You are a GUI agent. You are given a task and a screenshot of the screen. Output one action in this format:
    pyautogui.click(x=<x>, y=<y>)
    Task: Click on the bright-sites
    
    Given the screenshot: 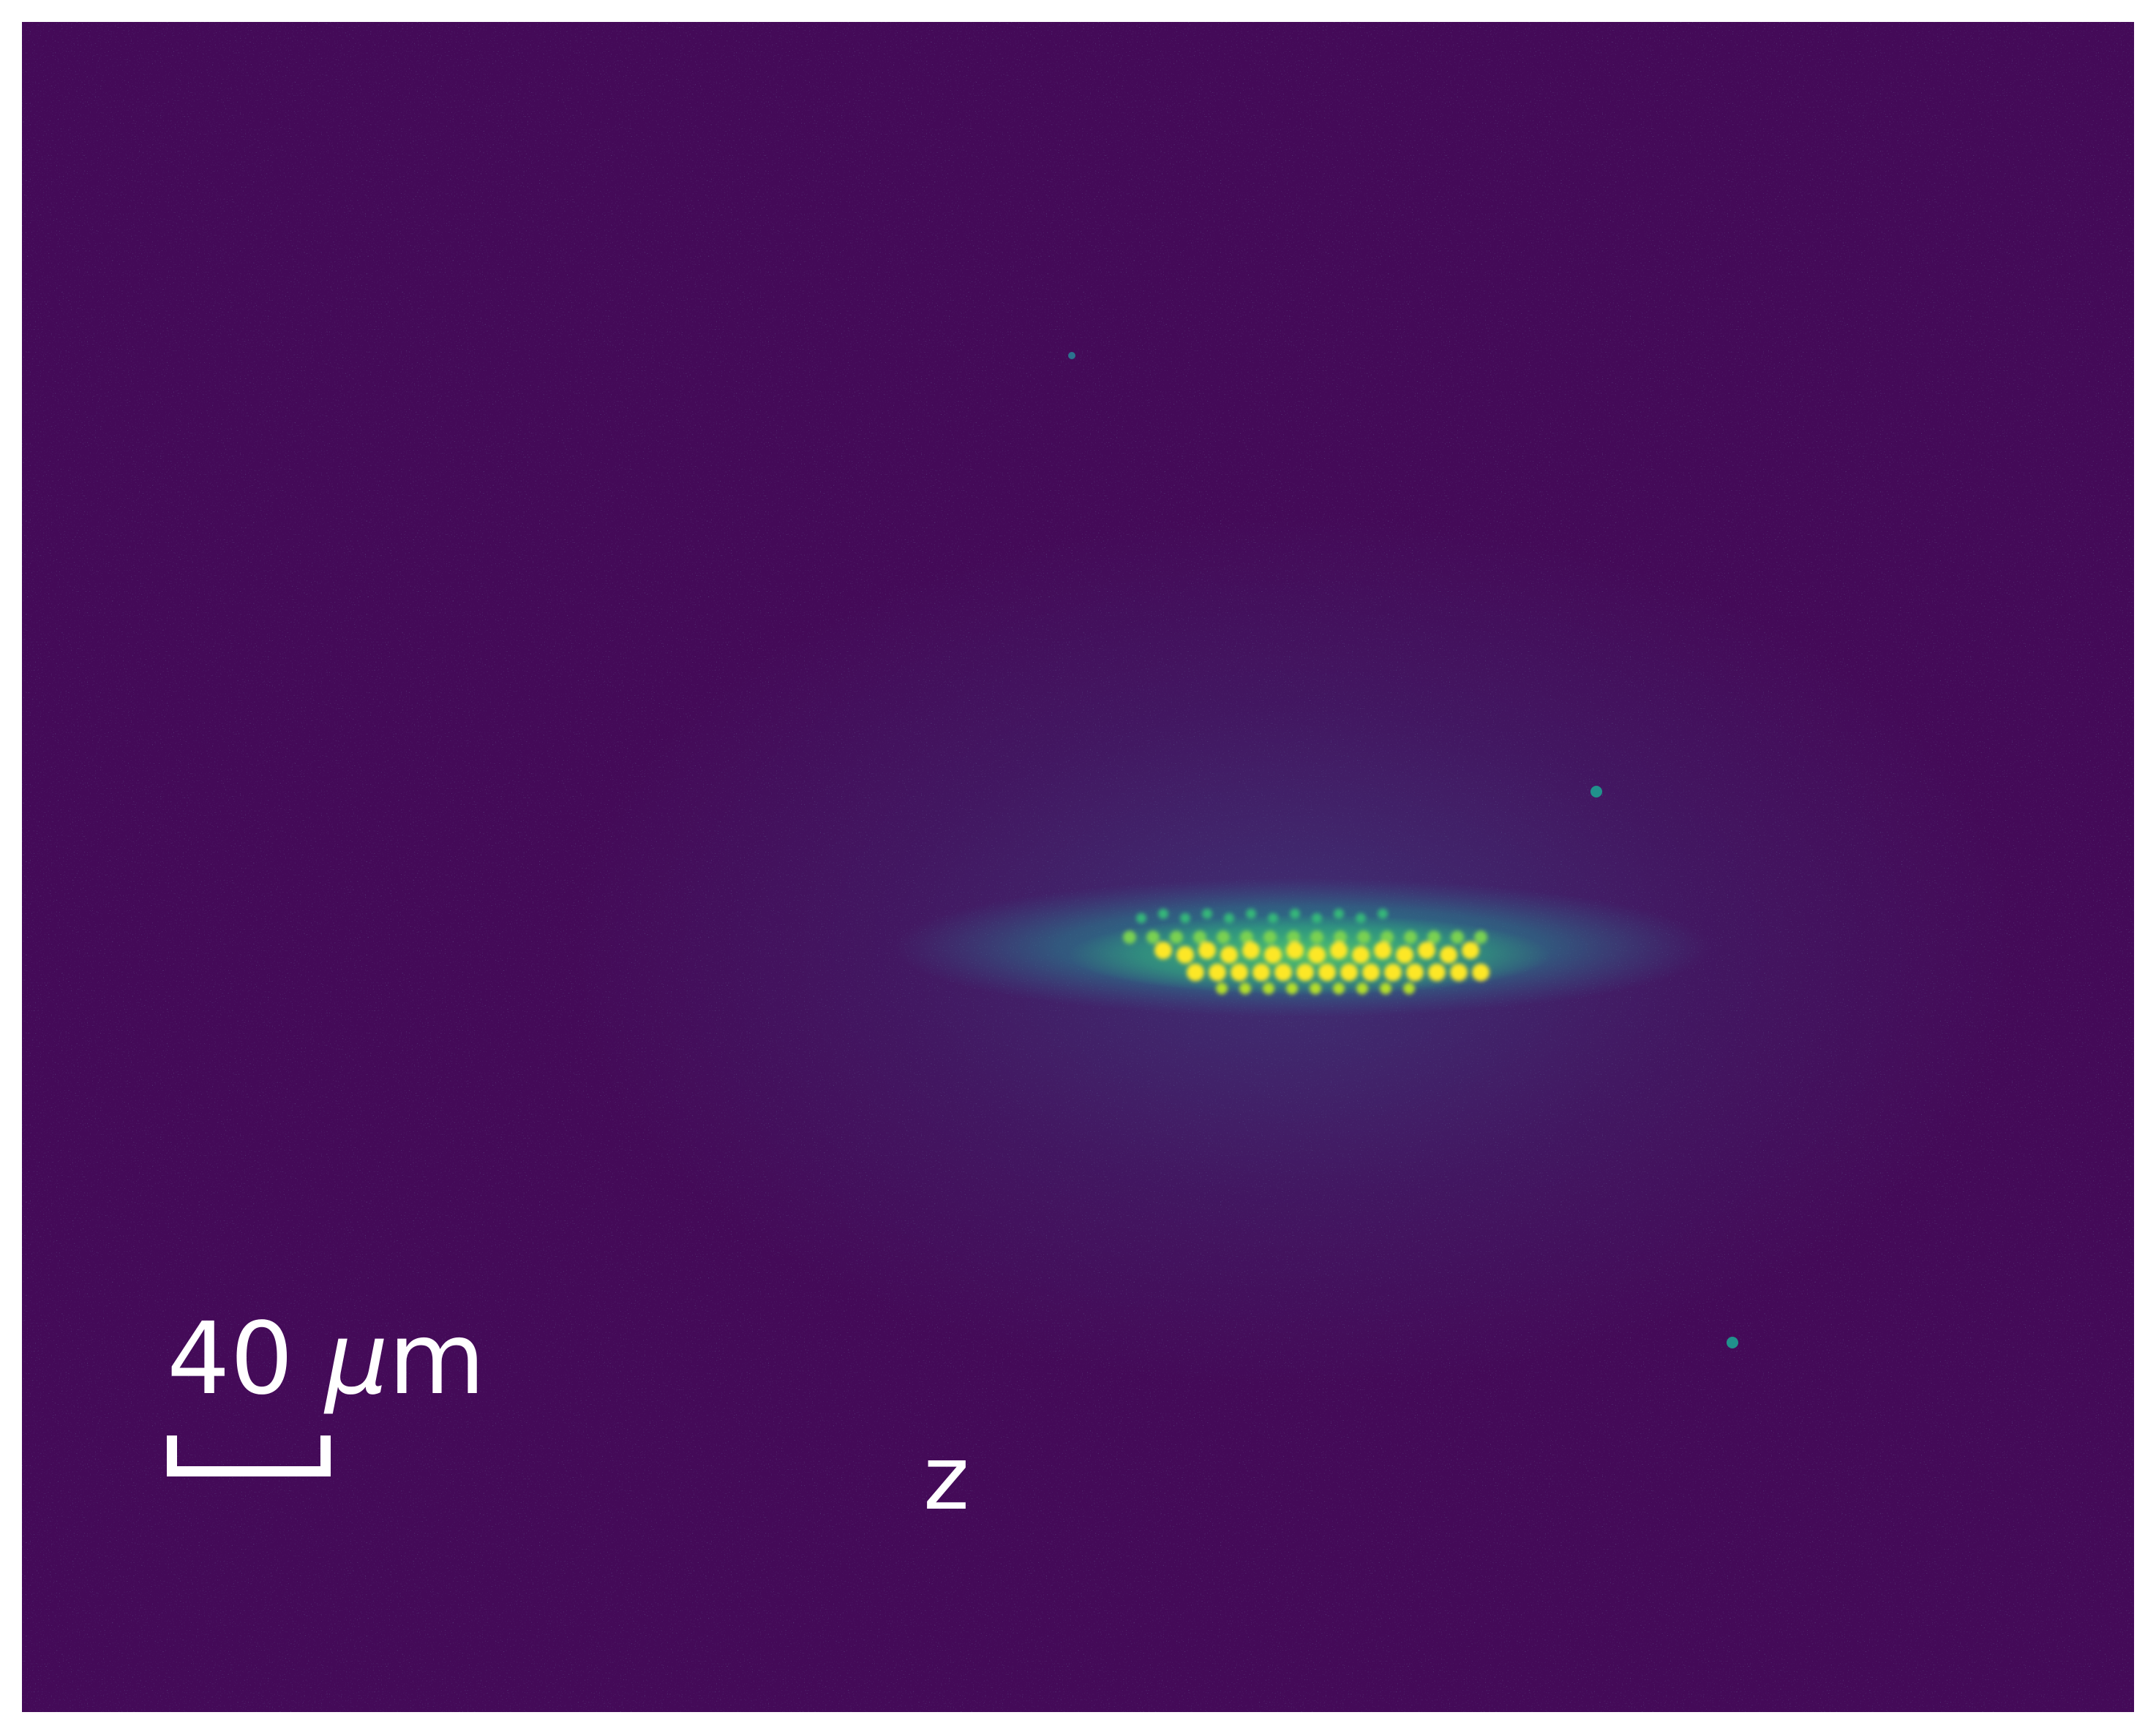 What is the action you would take?
    pyautogui.click(x=1306, y=952)
    